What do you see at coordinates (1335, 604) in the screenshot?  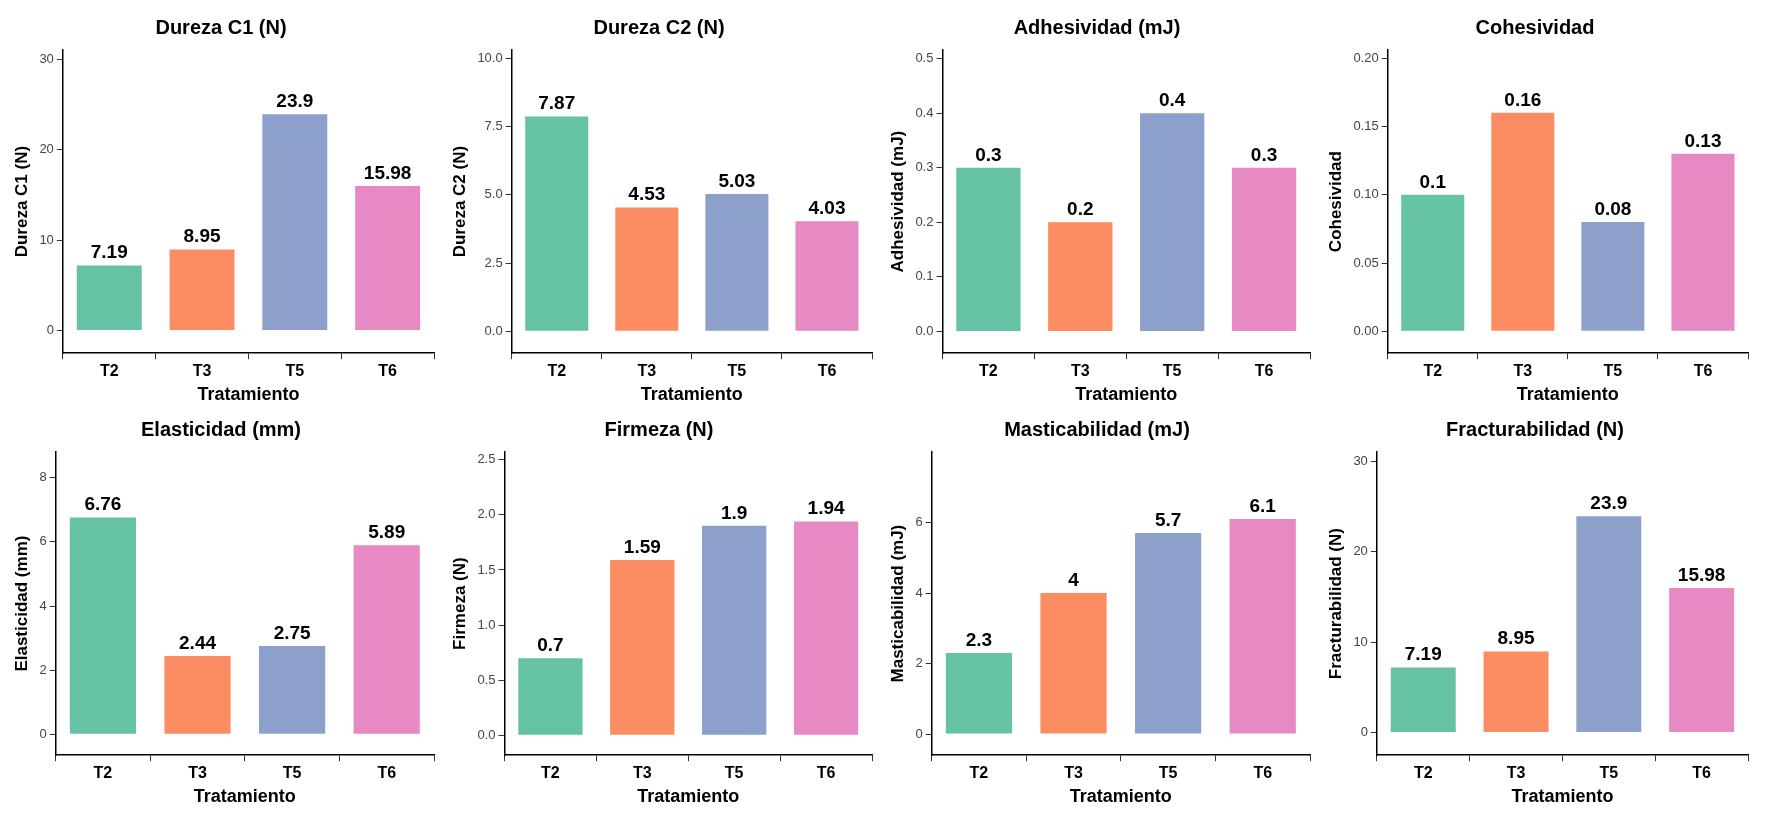 I see `y-axis-title: Fracturabilidad (N)` at bounding box center [1335, 604].